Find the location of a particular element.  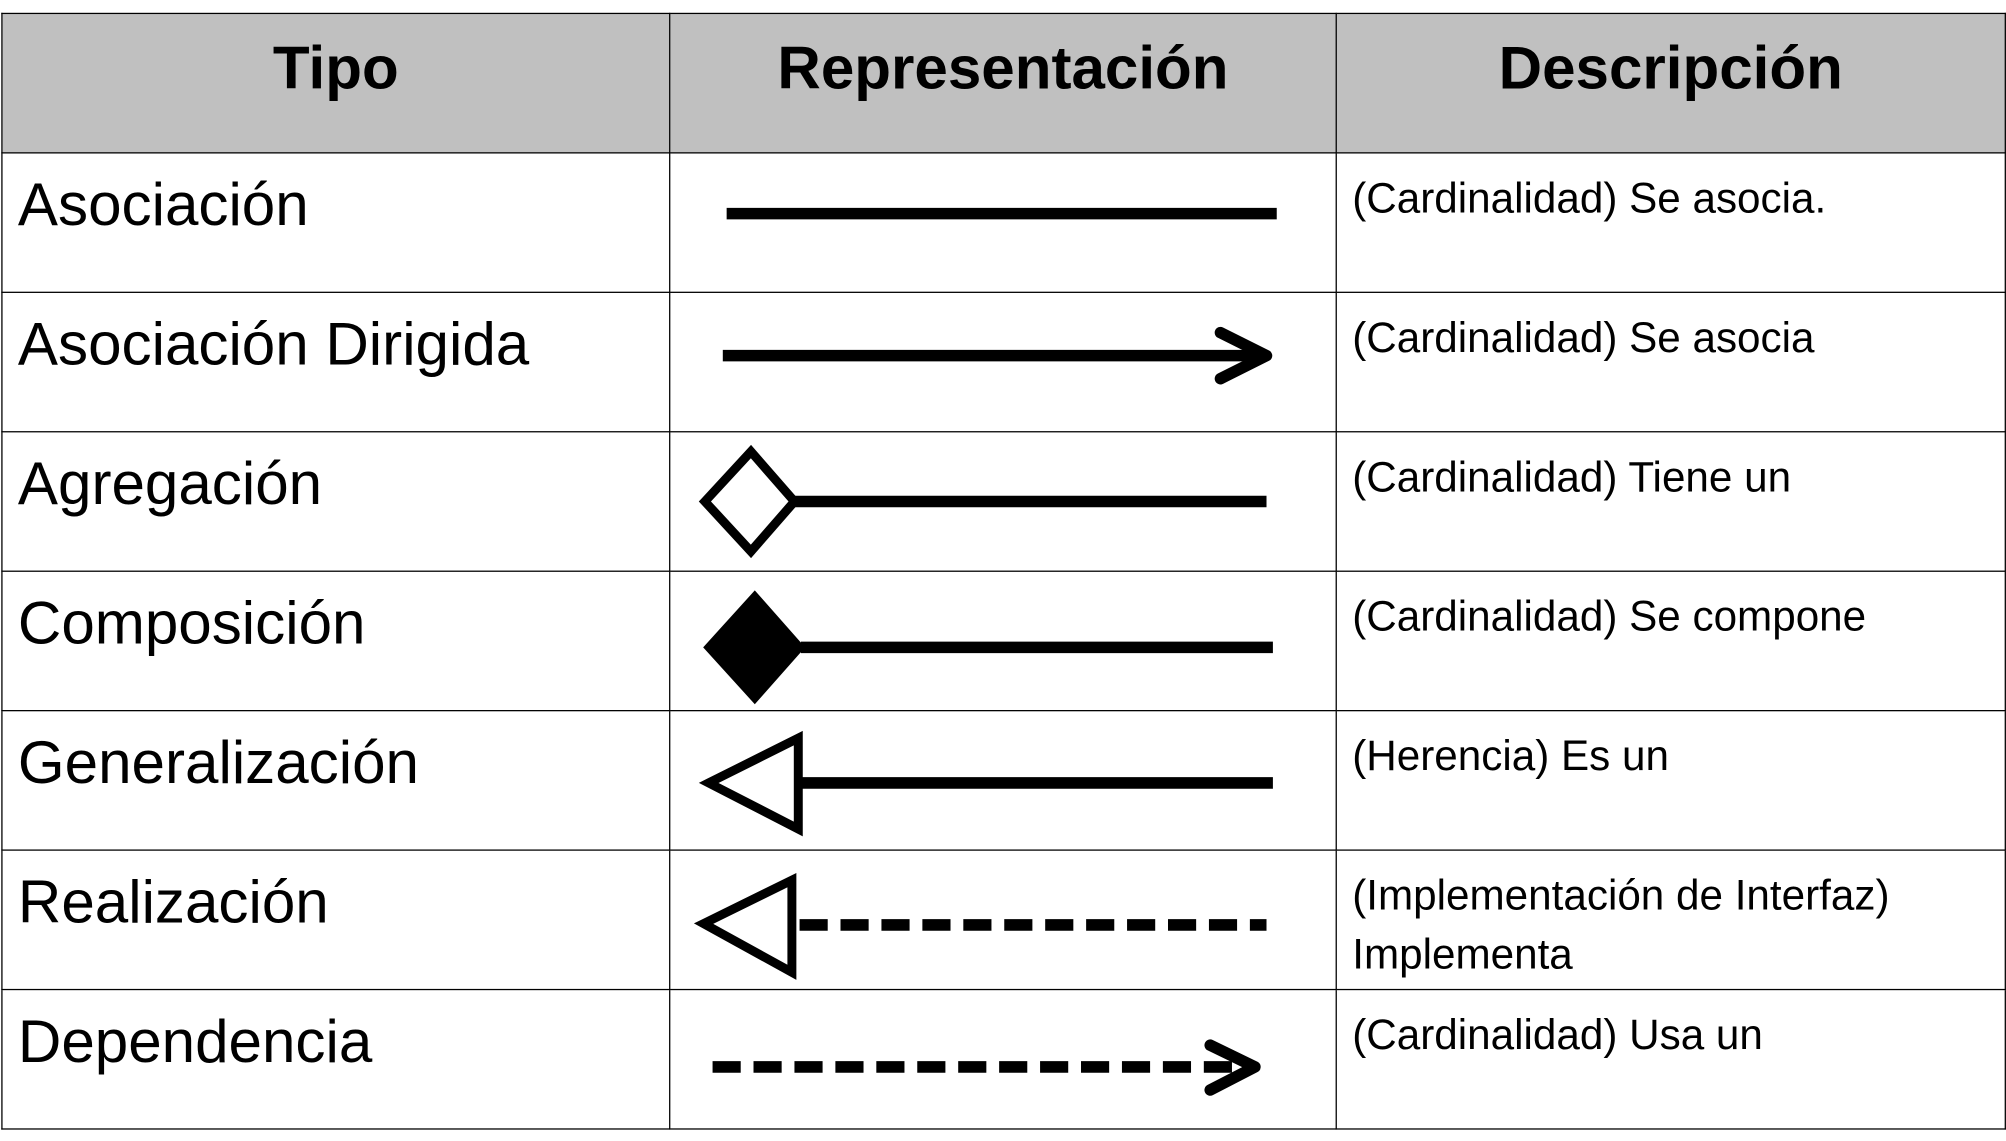

table-row: Asociación (Cardinalidad) Se asocia. is located at coordinates (1003, 222).